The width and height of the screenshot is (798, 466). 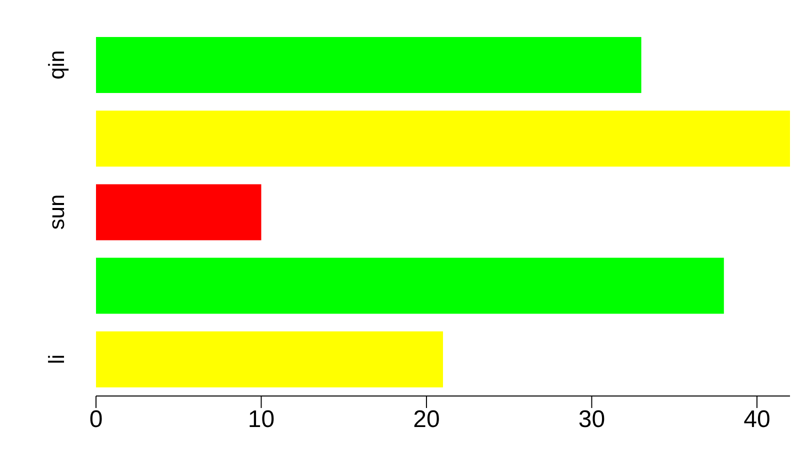 What do you see at coordinates (56, 359) in the screenshot?
I see `y-tick-label: li` at bounding box center [56, 359].